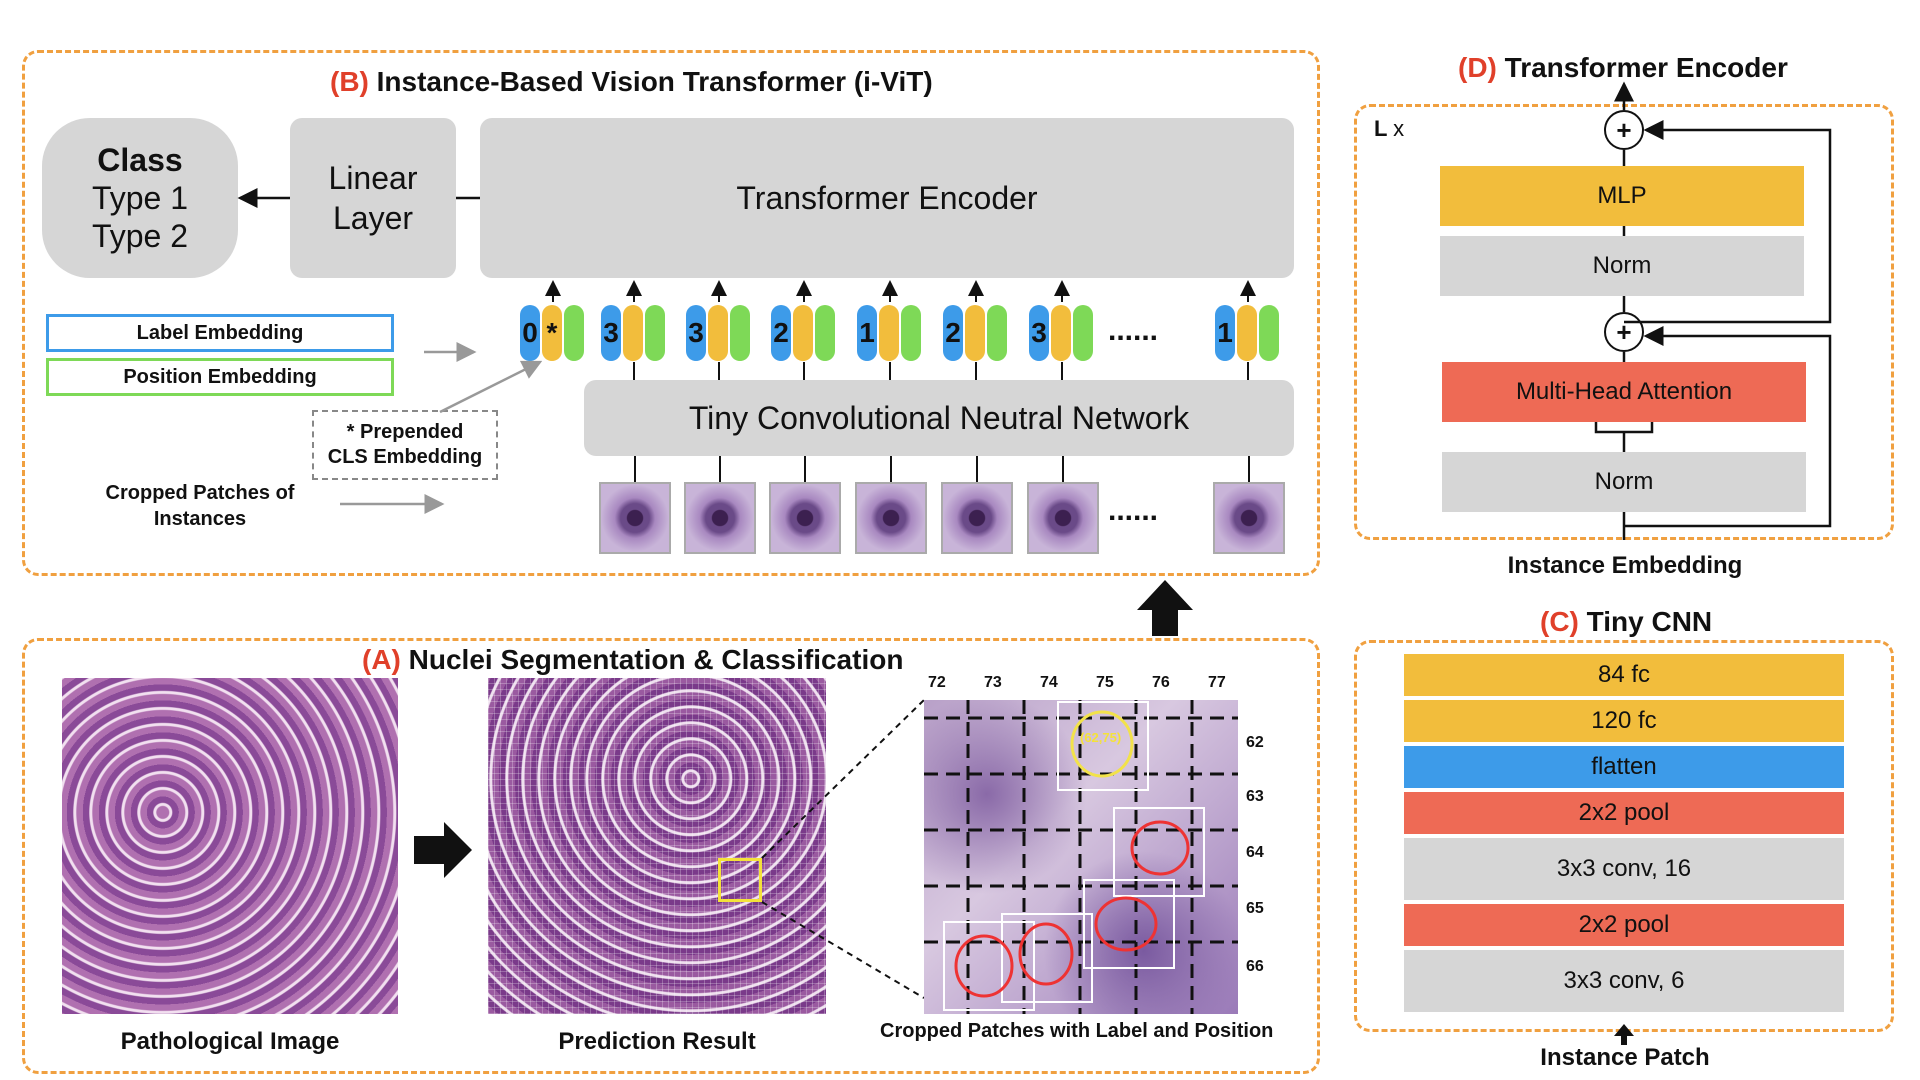 This screenshot has height=1080, width=1920. I want to click on token-label-7: 1, so click(1225, 333).